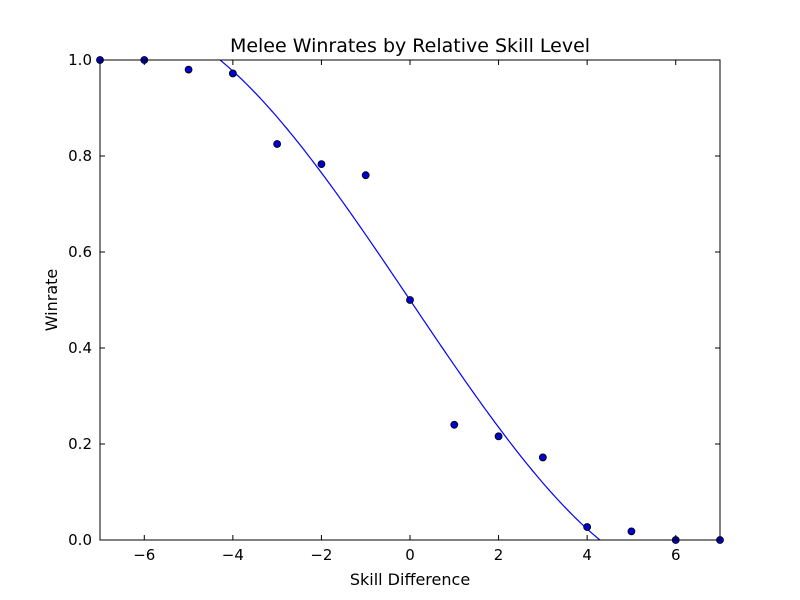 This screenshot has height=600, width=800. I want to click on y-tick-label: 0.2, so click(80, 444).